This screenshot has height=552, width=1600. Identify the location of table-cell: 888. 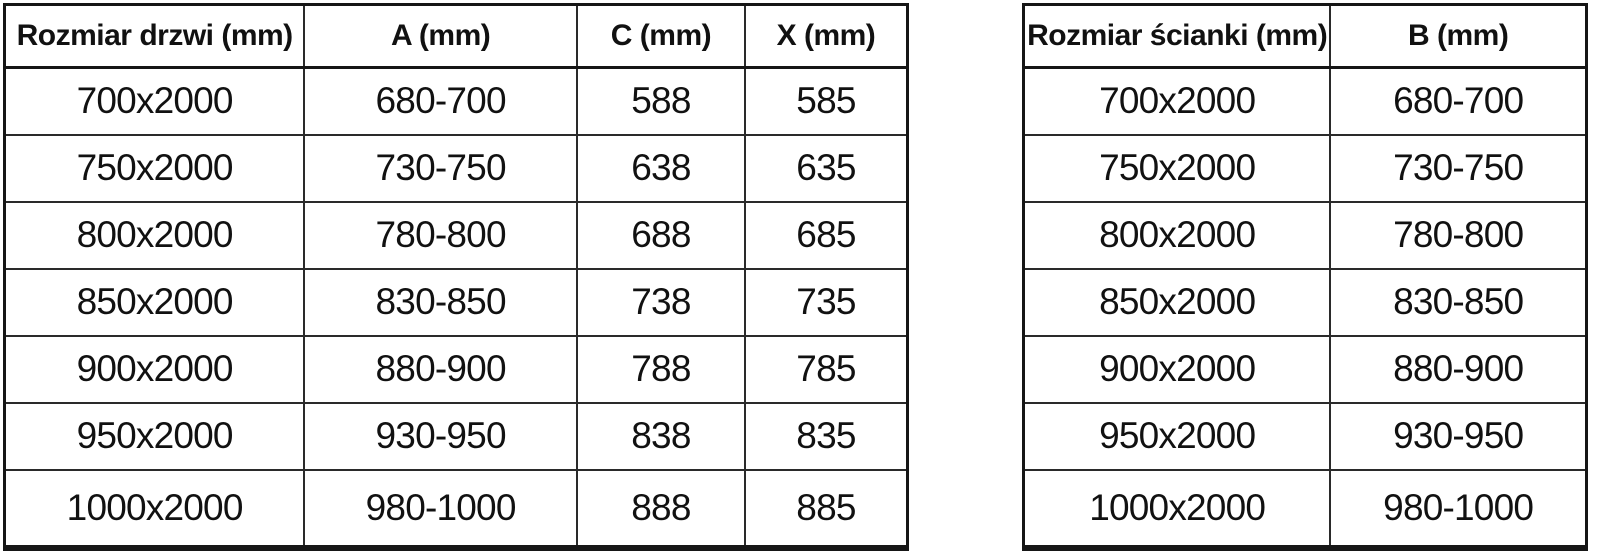
(660, 508).